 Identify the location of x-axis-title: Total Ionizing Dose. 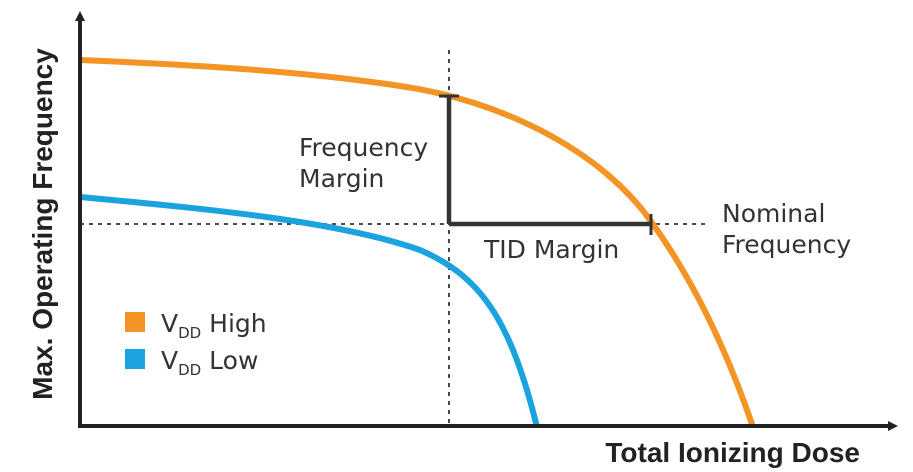
(732, 452).